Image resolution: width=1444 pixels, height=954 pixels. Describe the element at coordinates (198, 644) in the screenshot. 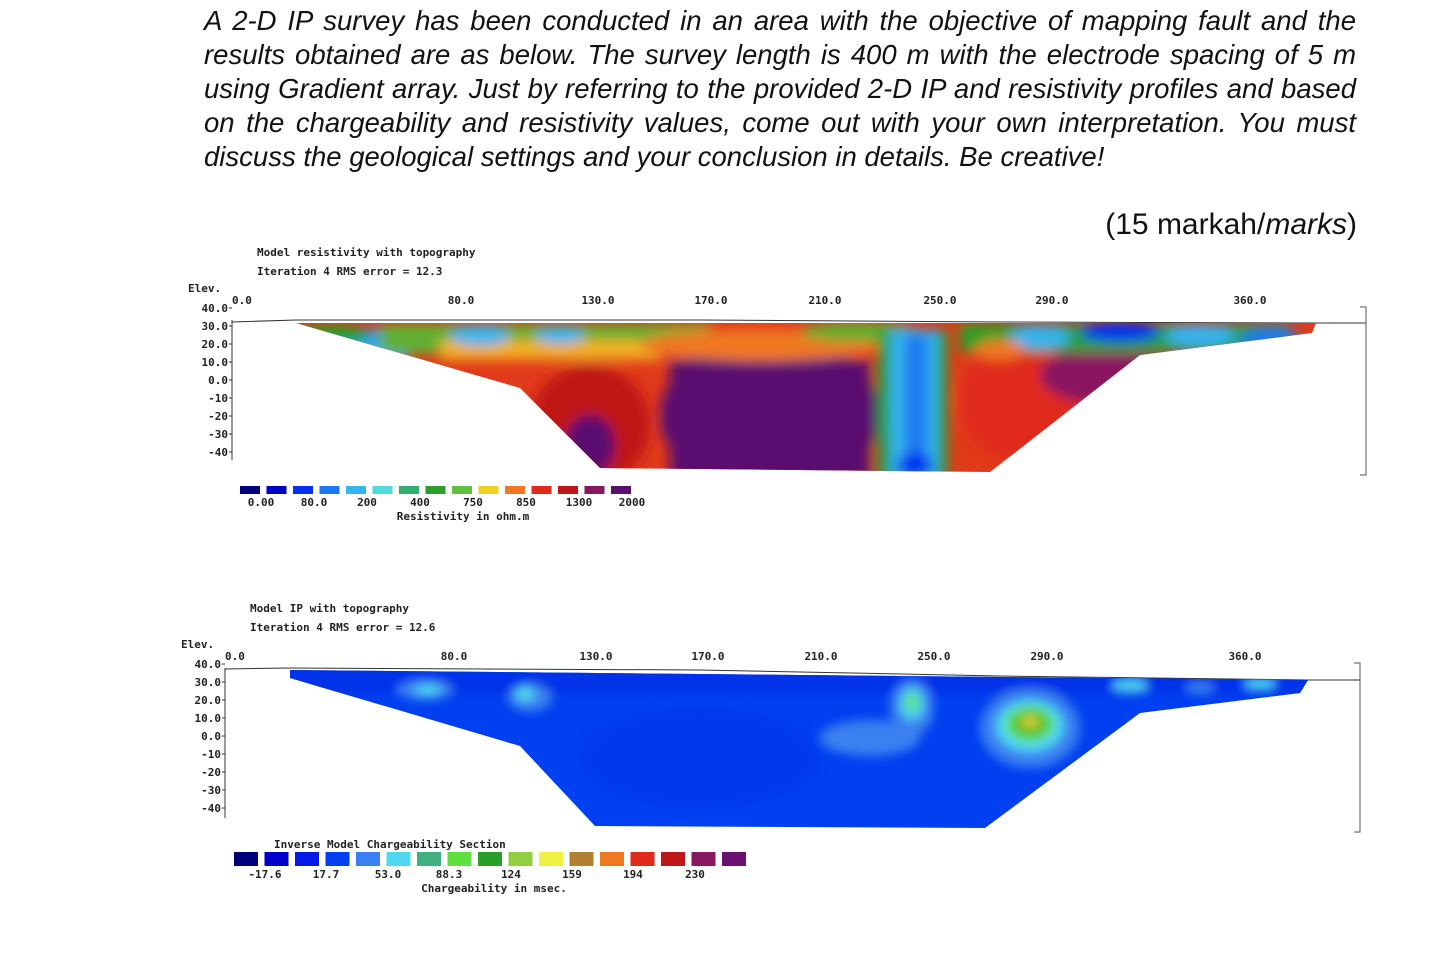

I see `ip-elev-label: Elev.` at that location.